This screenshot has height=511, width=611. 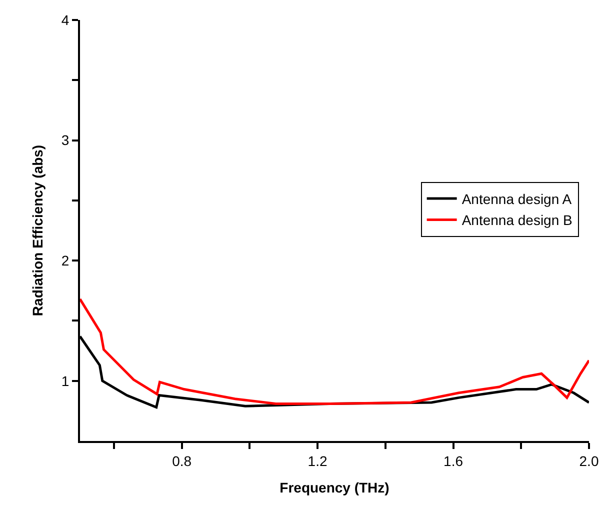 What do you see at coordinates (65, 20) in the screenshot?
I see `y-tick-label: 4` at bounding box center [65, 20].